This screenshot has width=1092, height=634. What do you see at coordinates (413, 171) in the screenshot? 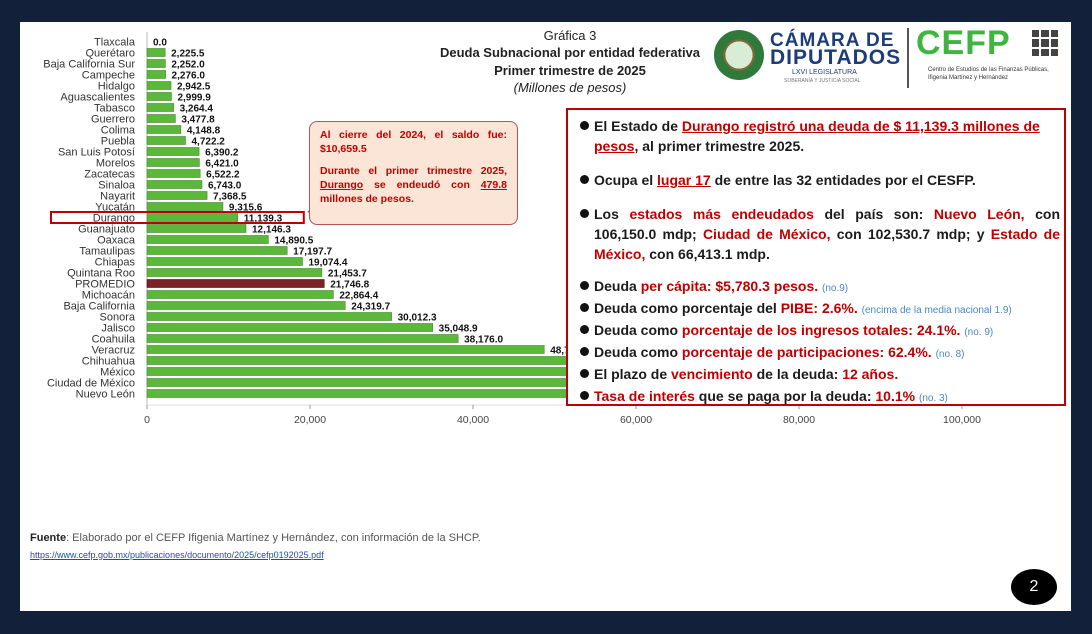
I see `callout-p2-a: Durante el primer trimestre 2025,` at bounding box center [413, 171].